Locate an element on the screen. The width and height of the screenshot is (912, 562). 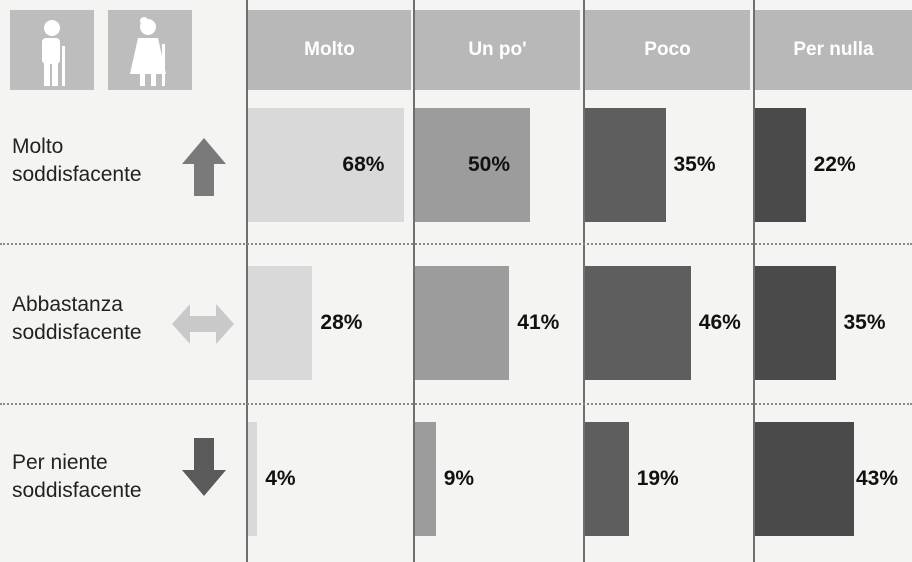
data-label: 4% is located at coordinates (280, 478).